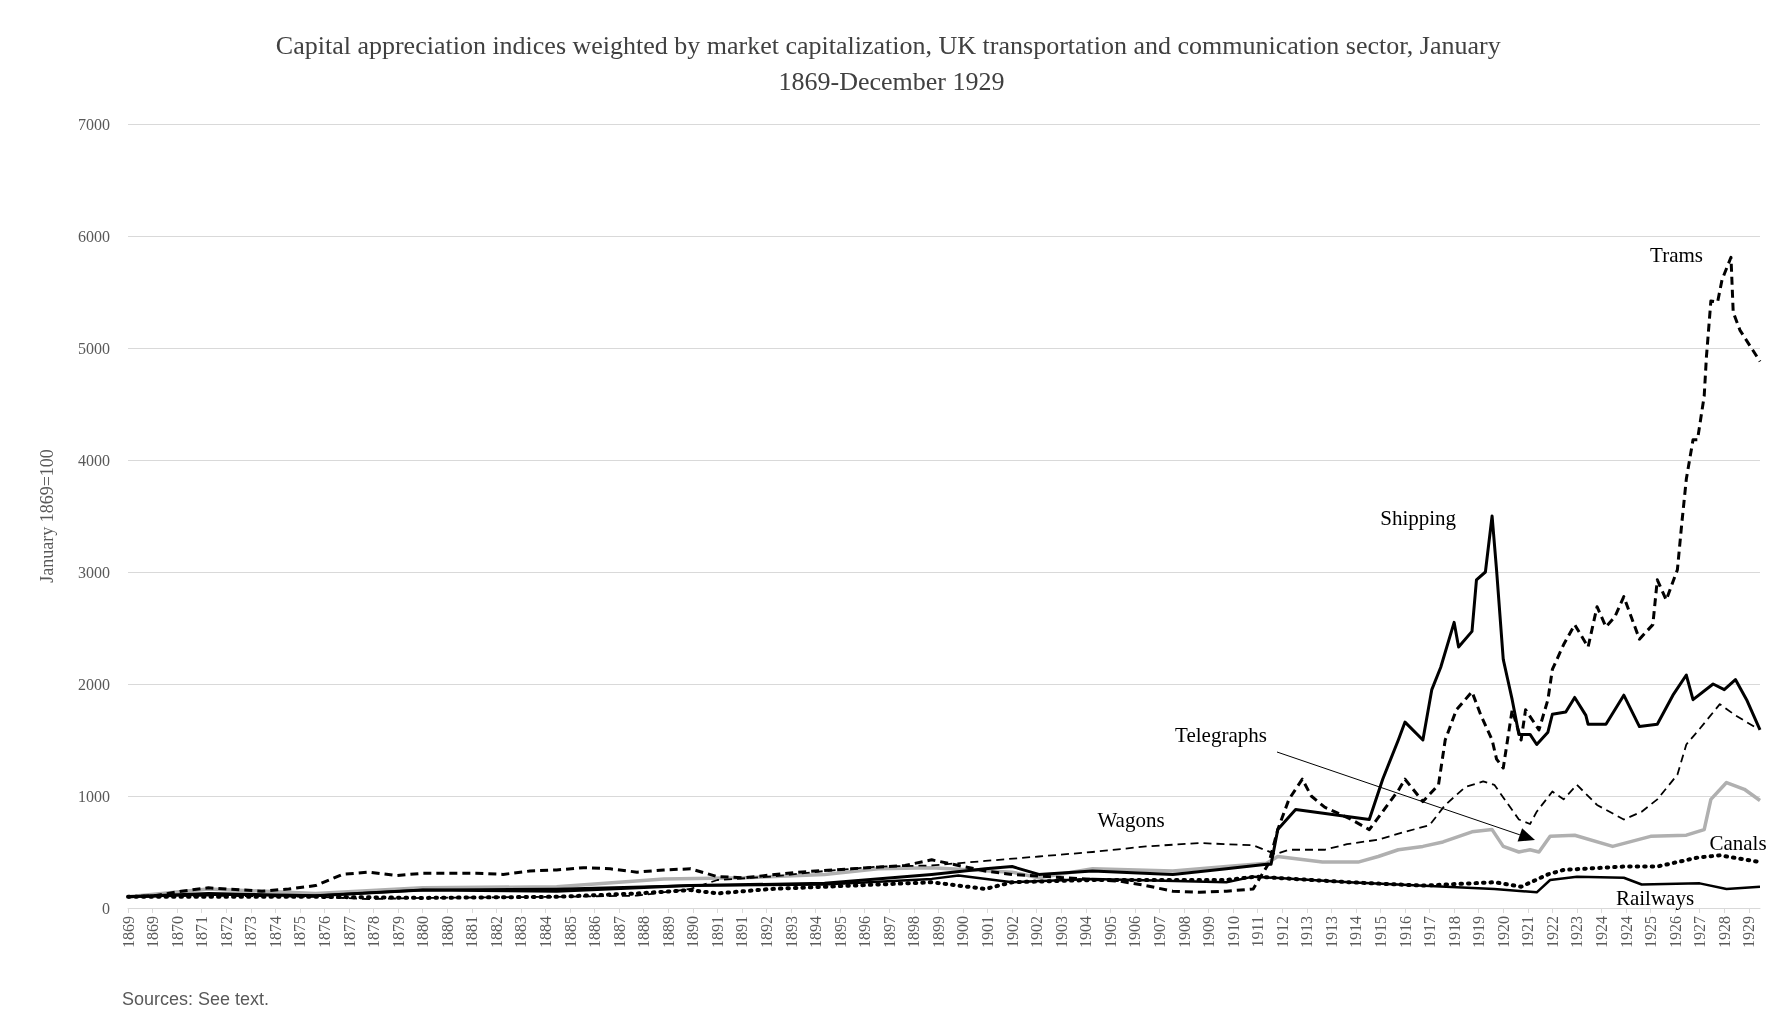 The height and width of the screenshot is (1021, 1783). I want to click on y-tick-label: 0, so click(106, 908).